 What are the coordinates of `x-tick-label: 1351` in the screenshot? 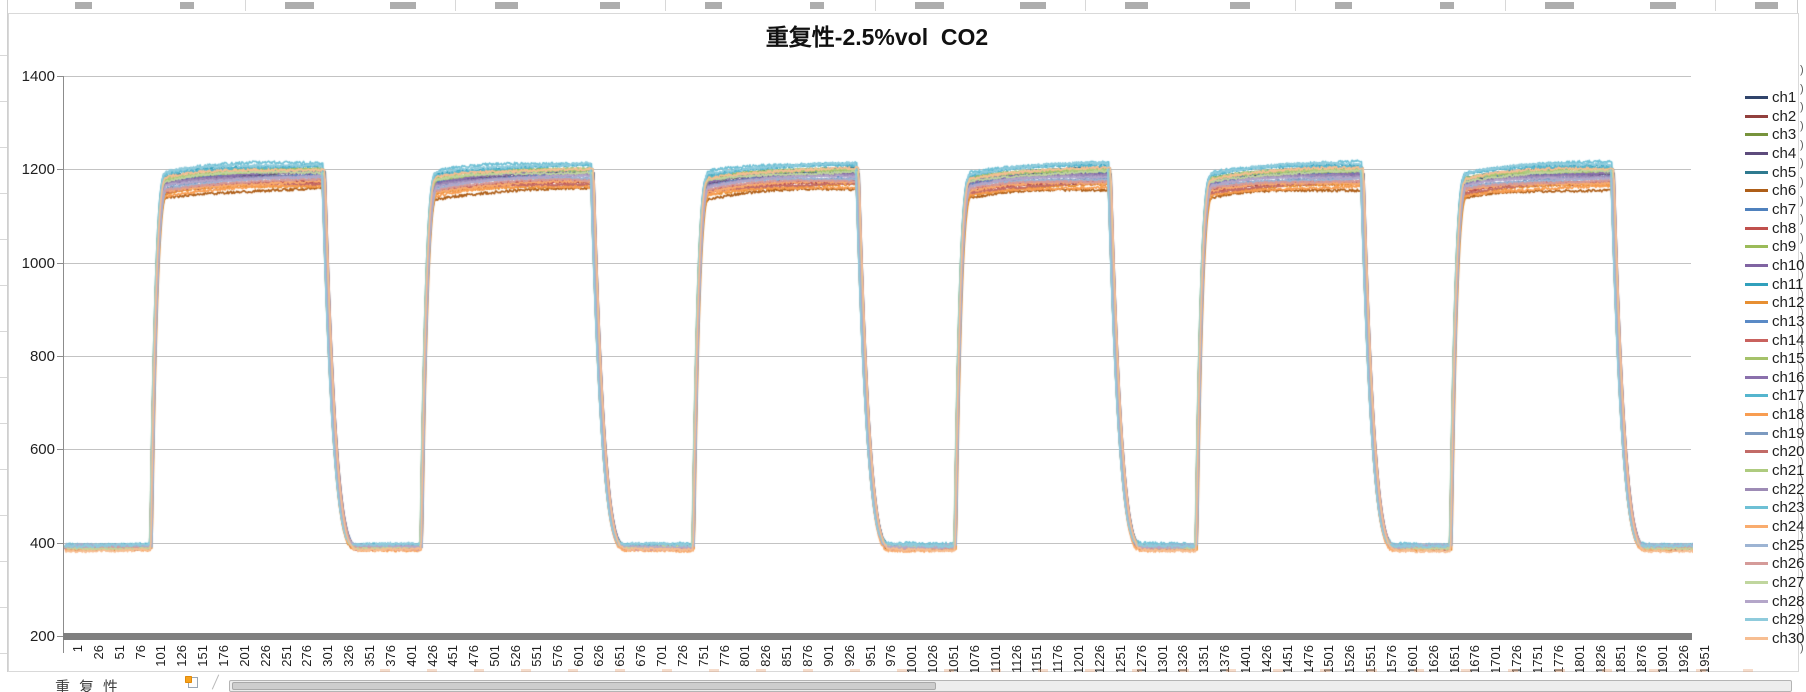 It's located at (1204, 659).